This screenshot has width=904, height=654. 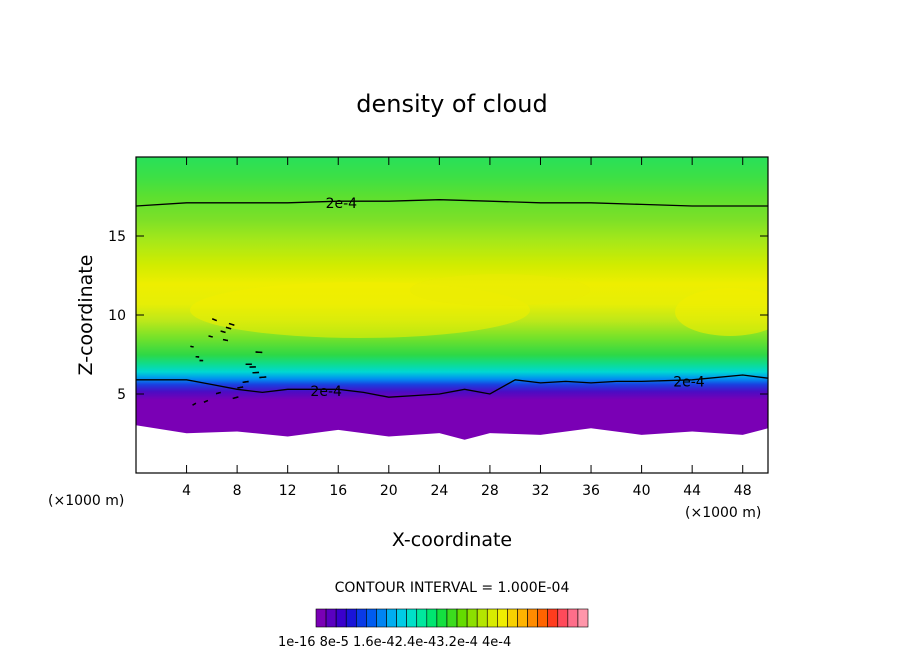 I want to click on x-tick-label: 24, so click(x=439, y=491).